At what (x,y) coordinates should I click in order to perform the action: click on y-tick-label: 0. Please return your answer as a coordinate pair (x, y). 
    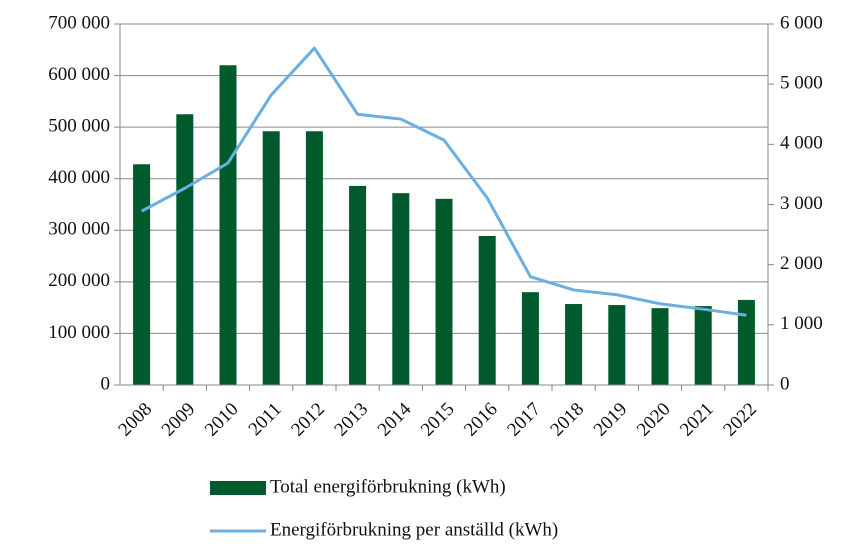
    Looking at the image, I should click on (106, 383).